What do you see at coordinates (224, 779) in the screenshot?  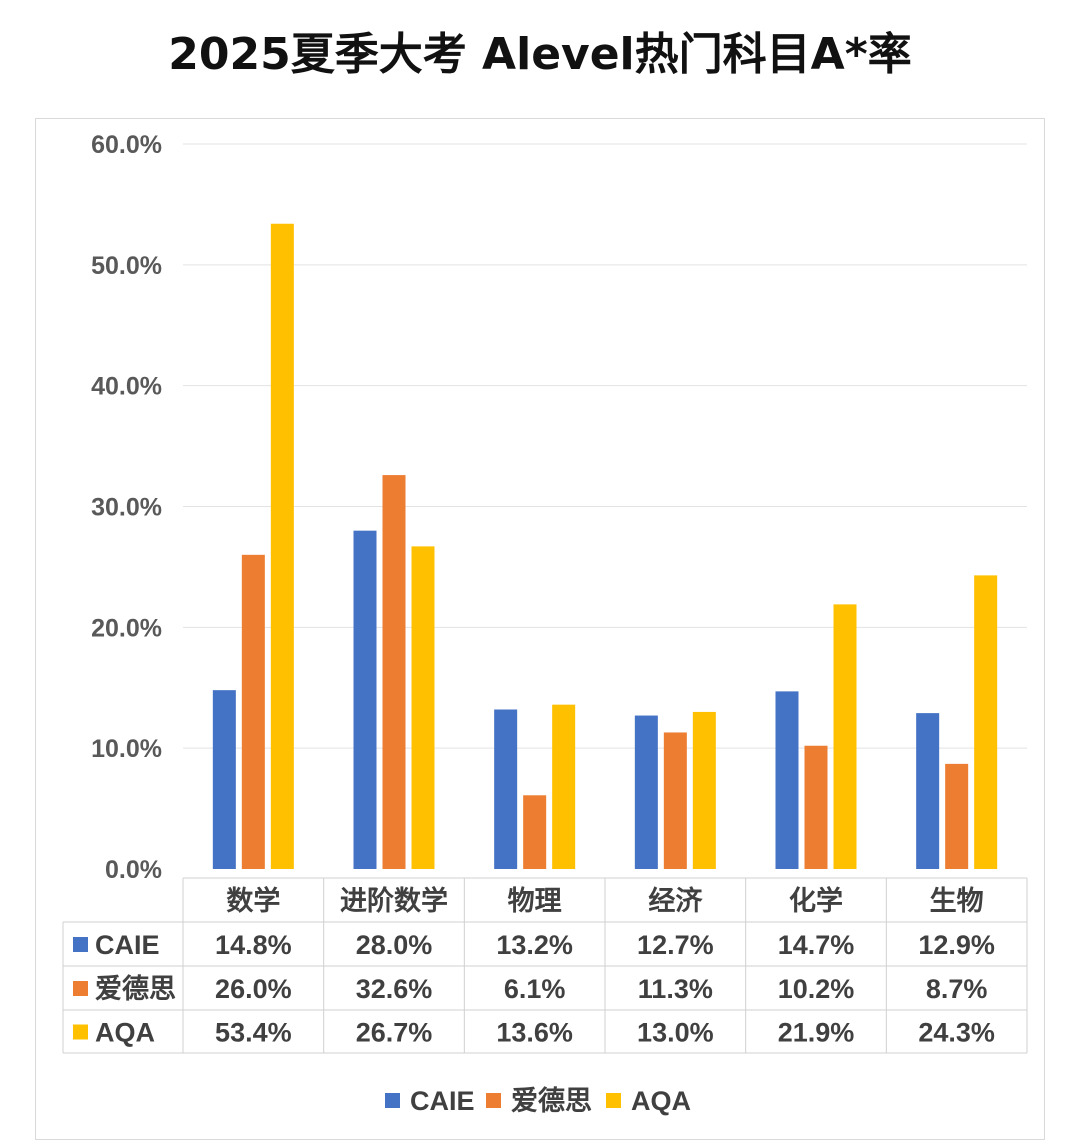 I see `bar-CAIE-数学` at bounding box center [224, 779].